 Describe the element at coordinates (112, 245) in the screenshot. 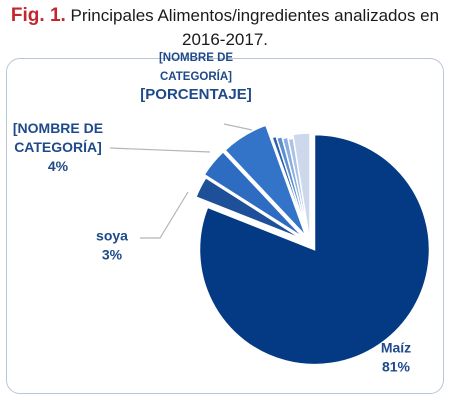

I see `slice-label-1: soya 3%` at that location.